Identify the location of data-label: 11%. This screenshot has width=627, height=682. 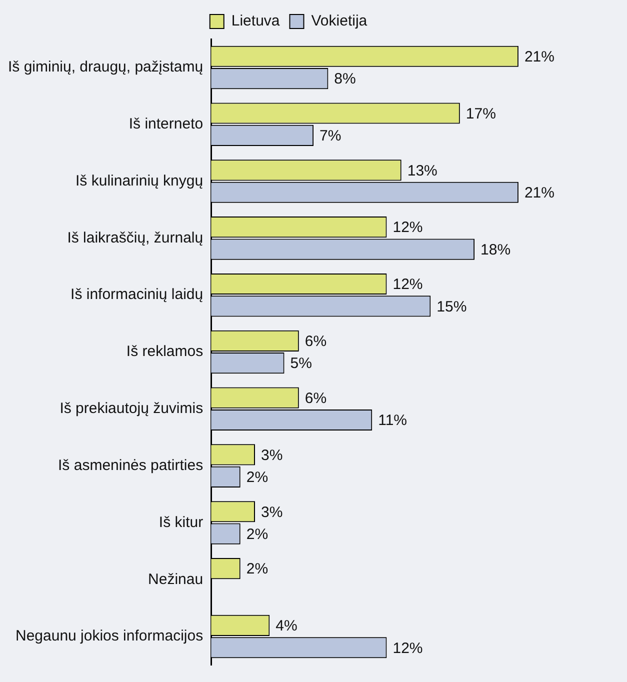
(393, 421).